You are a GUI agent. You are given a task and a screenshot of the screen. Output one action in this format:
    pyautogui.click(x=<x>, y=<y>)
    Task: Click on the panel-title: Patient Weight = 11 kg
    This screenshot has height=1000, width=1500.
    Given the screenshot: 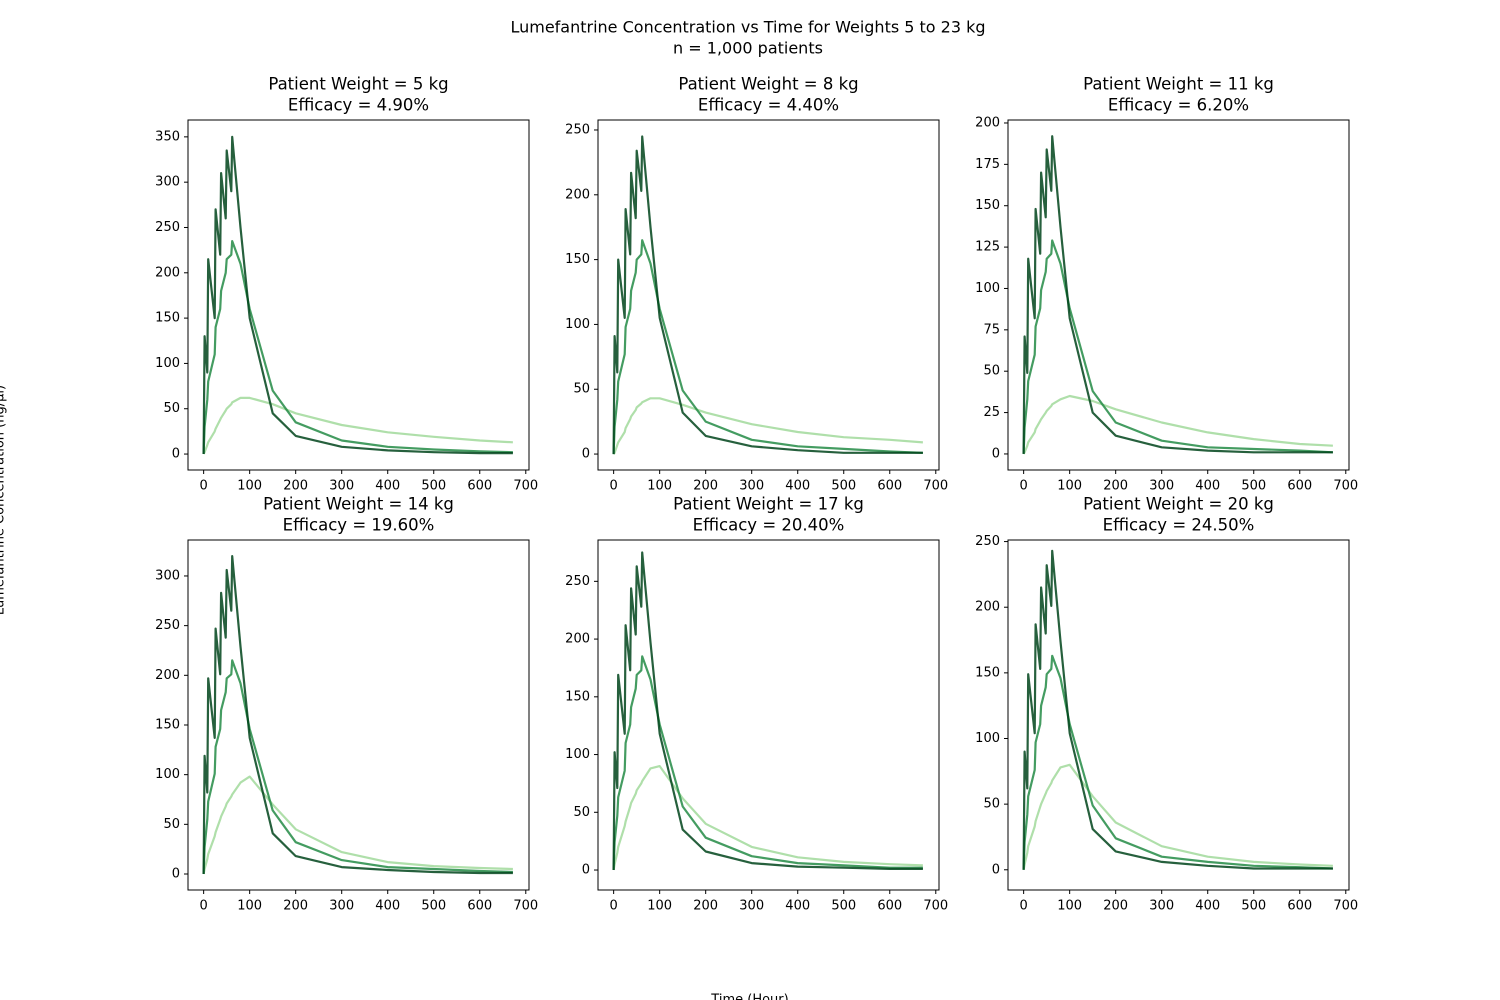 What is the action you would take?
    pyautogui.click(x=1178, y=84)
    